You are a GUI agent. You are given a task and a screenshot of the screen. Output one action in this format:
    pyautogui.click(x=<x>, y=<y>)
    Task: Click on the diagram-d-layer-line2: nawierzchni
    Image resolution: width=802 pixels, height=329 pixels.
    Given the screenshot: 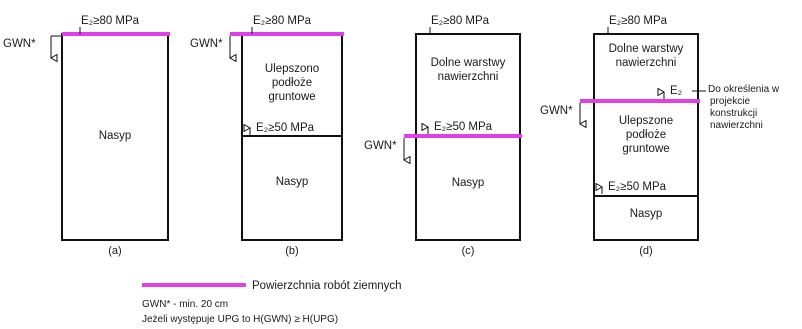 What is the action you would take?
    pyautogui.click(x=646, y=63)
    